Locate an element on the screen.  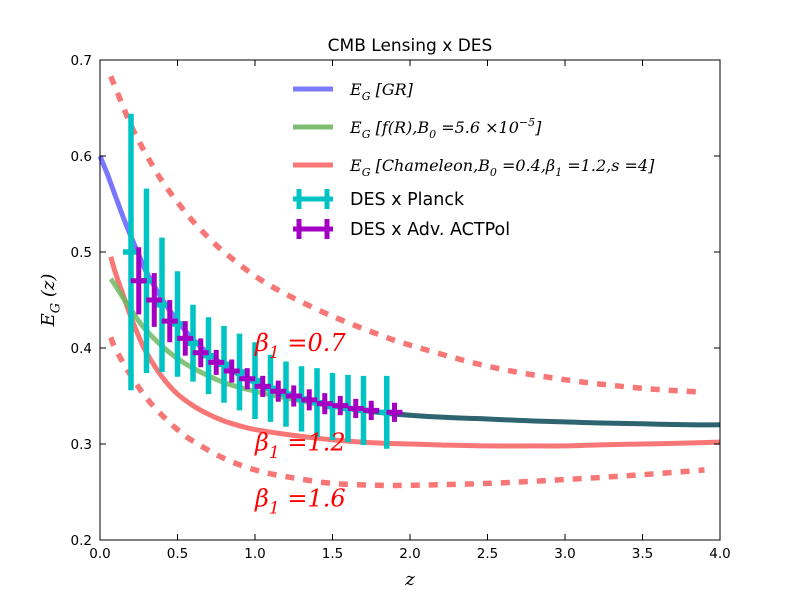
y-tick-label: 0.6 is located at coordinates (81, 157).